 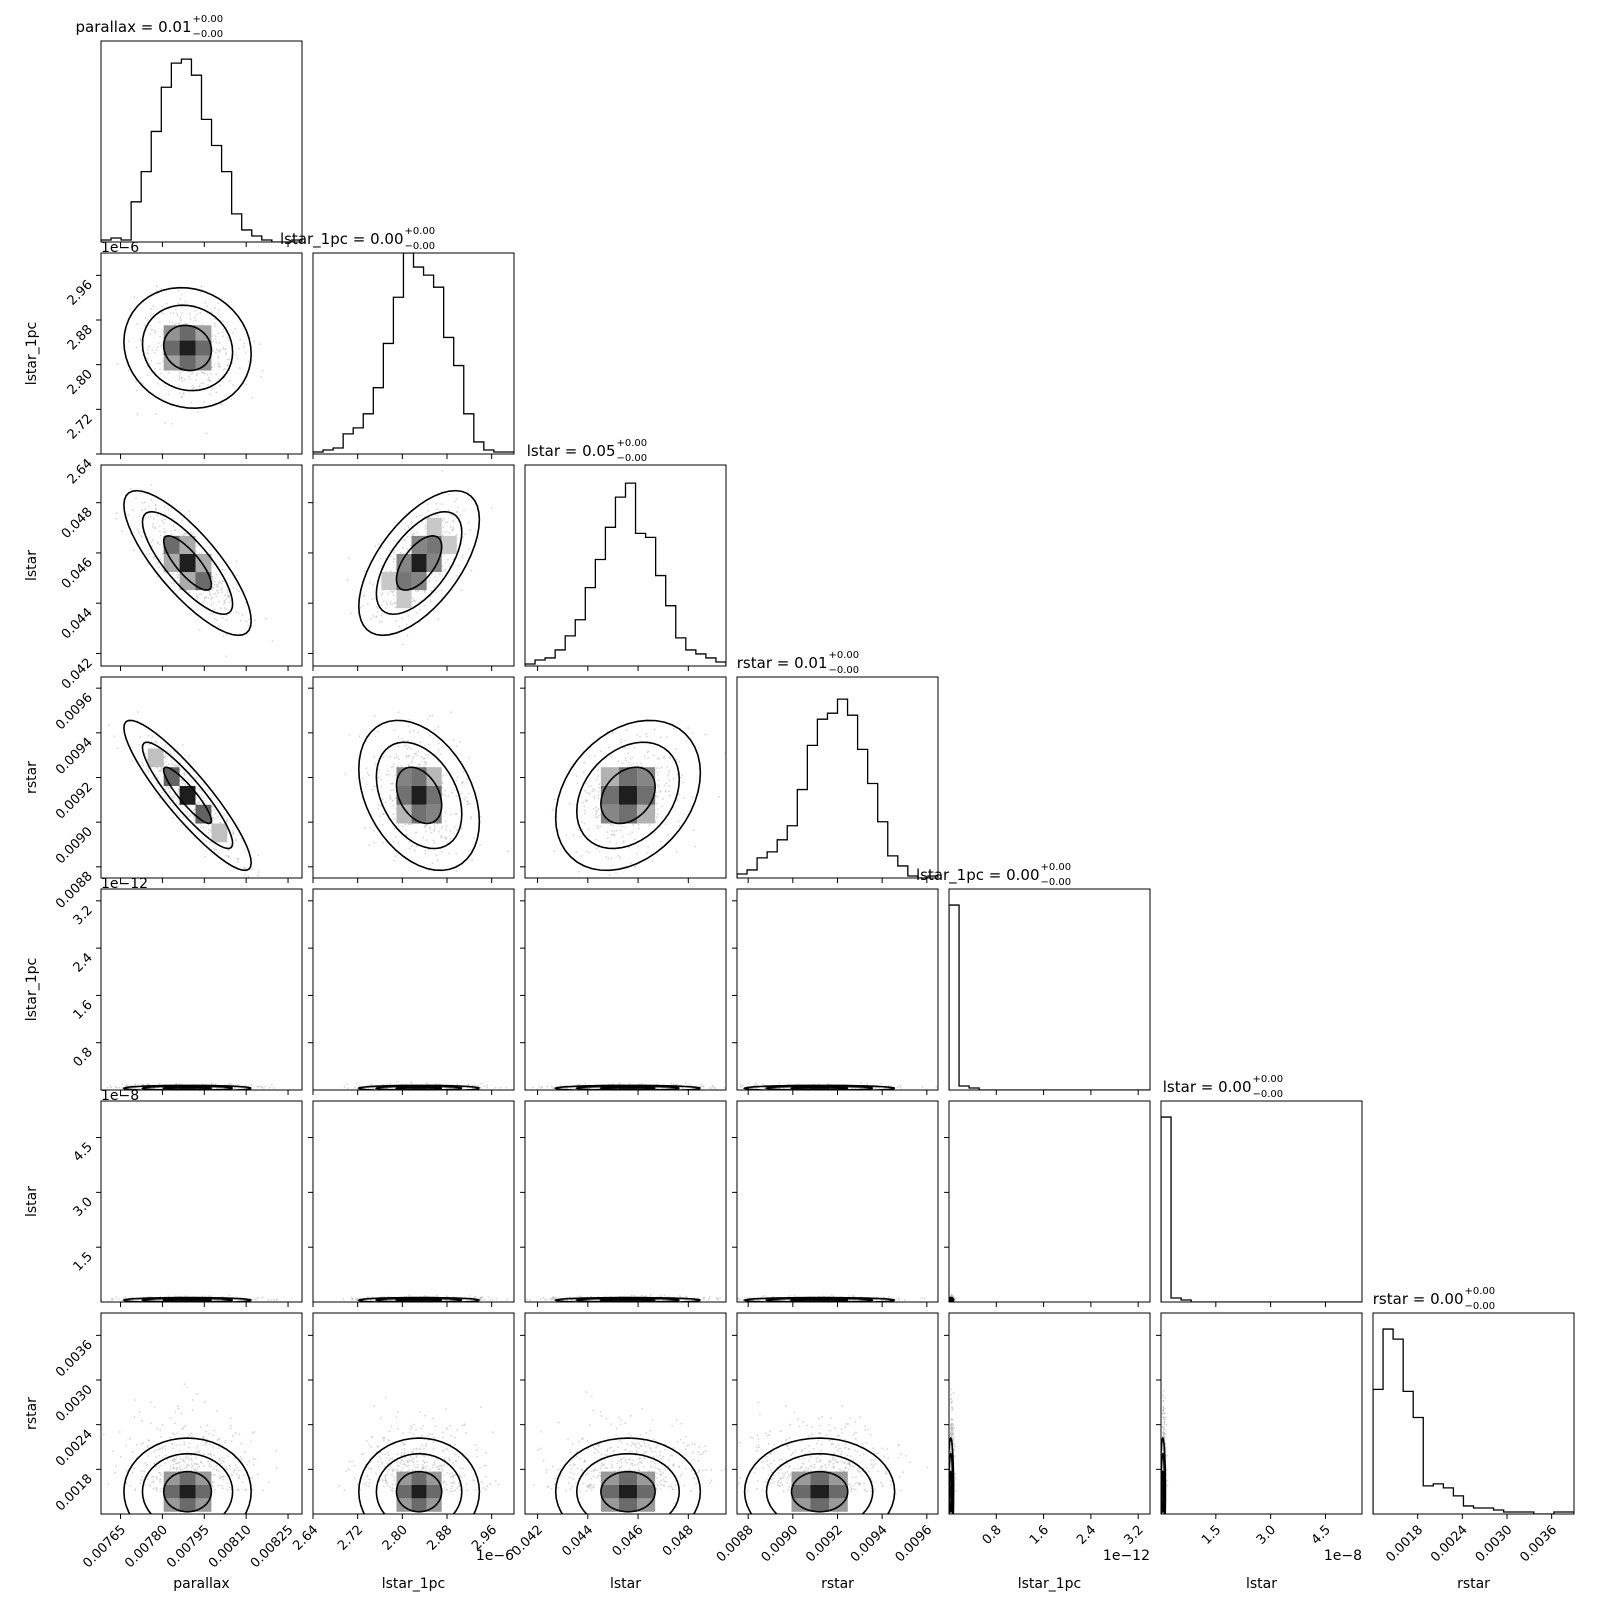 I want to click on y-tick-label: 0.046, so click(x=77, y=573).